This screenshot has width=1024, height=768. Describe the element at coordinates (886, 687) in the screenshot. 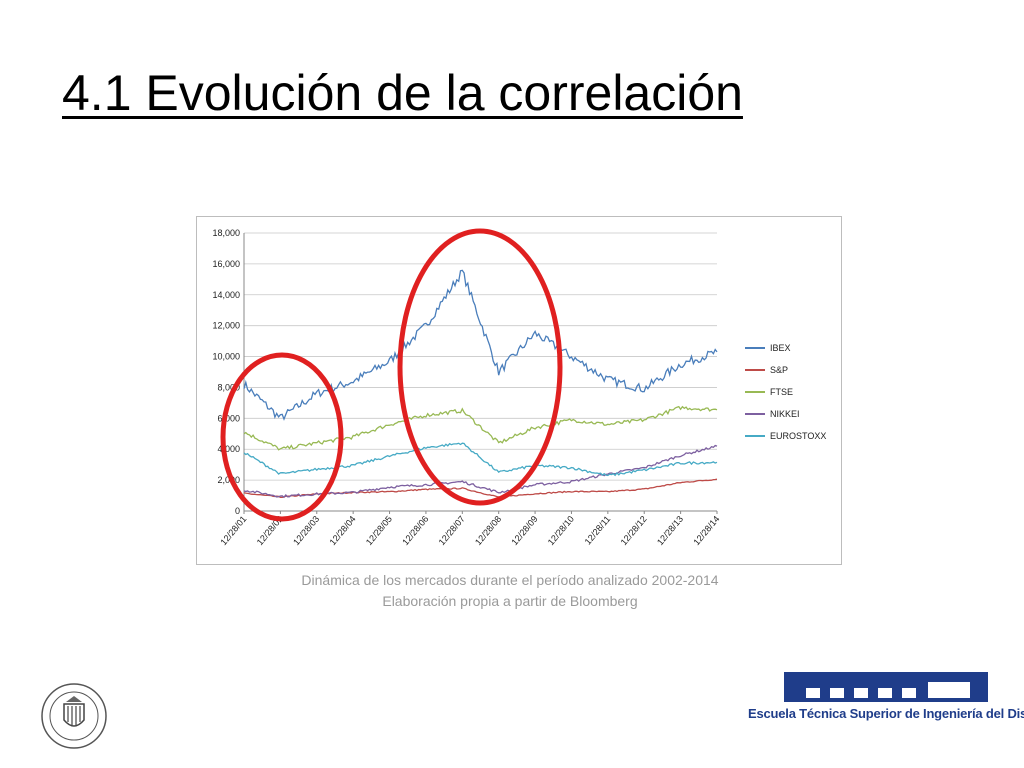

I see `school-logo` at that location.